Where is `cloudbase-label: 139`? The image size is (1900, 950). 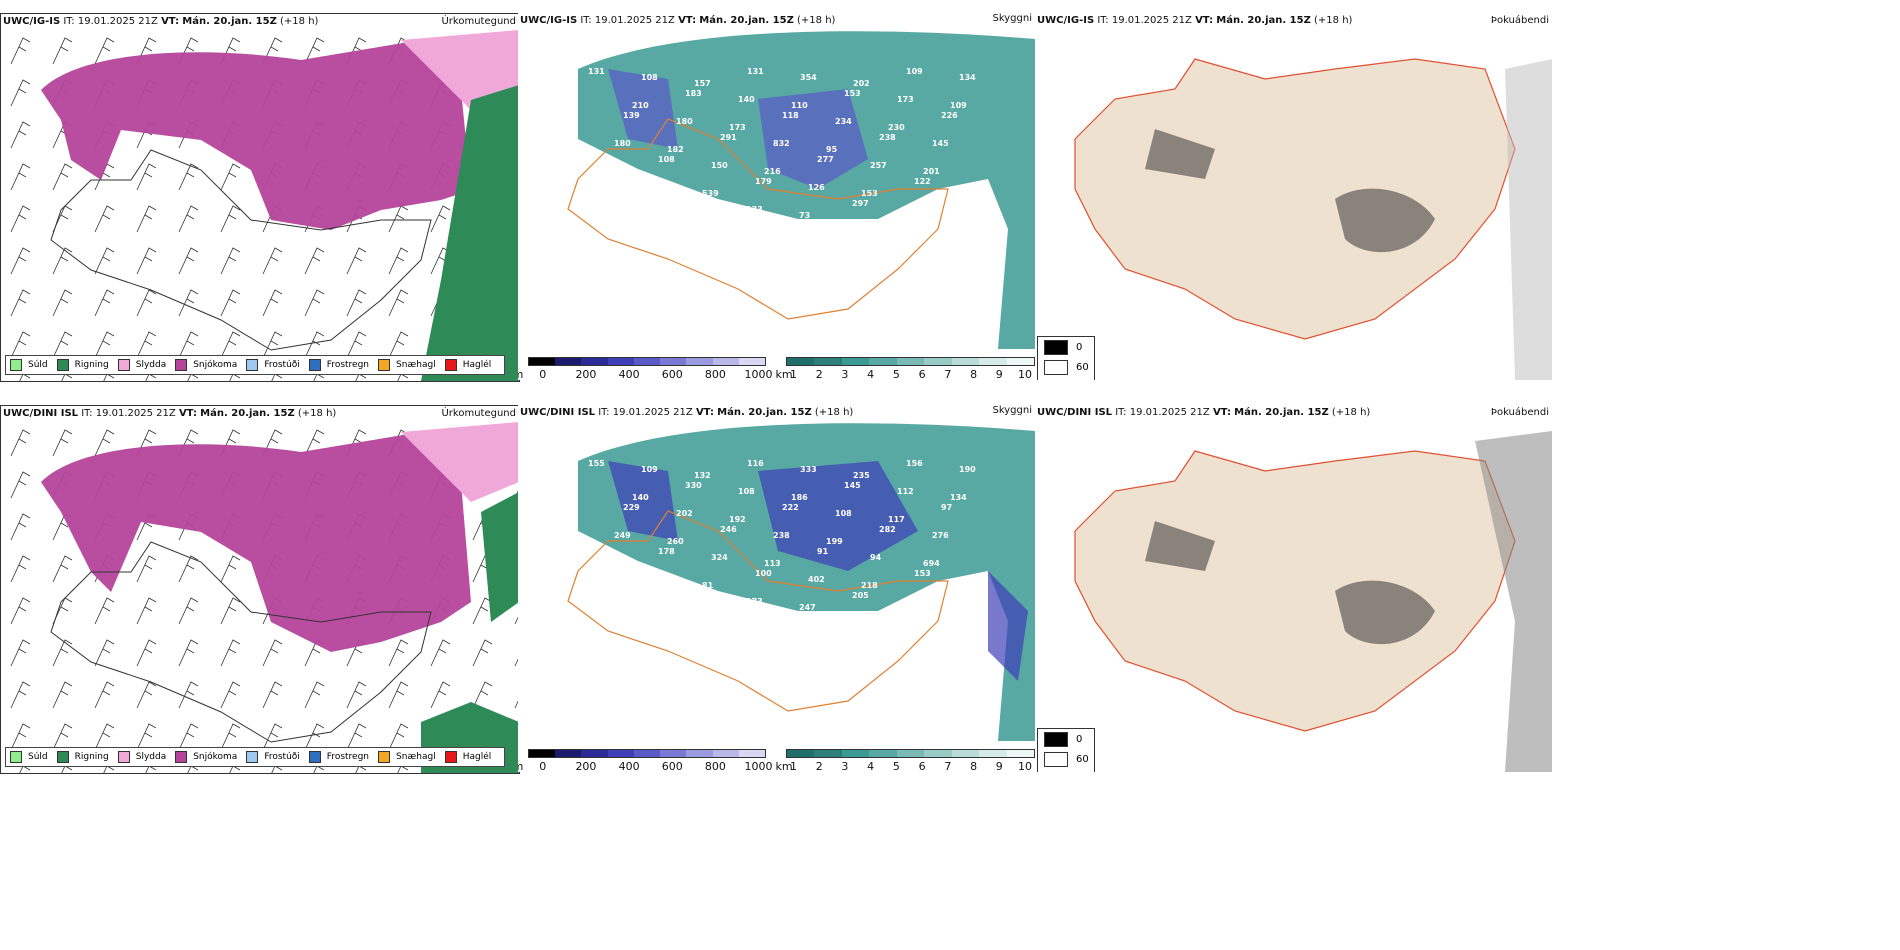 cloudbase-label: 139 is located at coordinates (631, 115).